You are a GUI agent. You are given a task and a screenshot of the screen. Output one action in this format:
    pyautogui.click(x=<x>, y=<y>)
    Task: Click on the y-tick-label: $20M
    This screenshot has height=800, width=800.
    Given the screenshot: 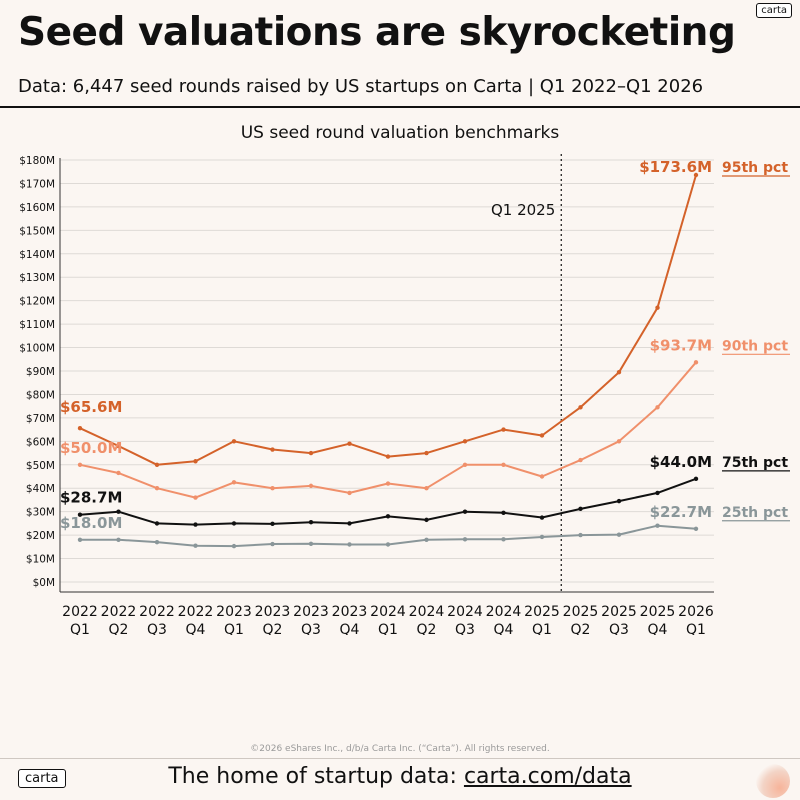 What is the action you would take?
    pyautogui.click(x=40, y=536)
    